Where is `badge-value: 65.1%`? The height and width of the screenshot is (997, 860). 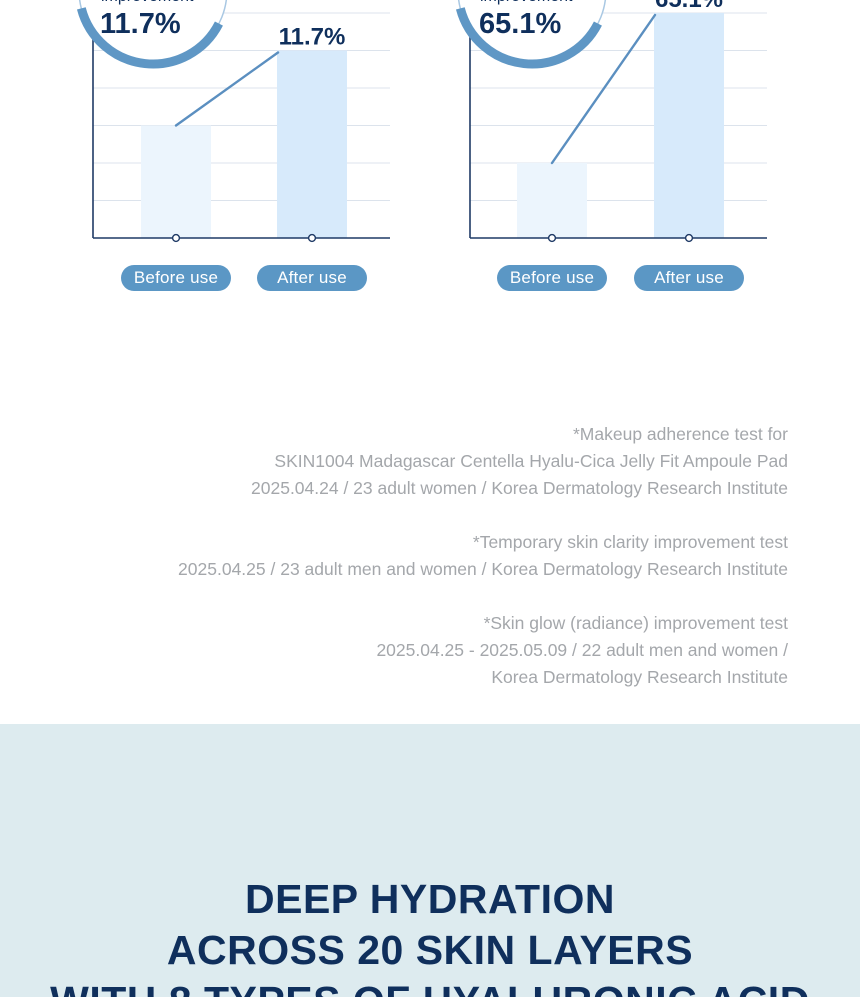
badge-value: 65.1% is located at coordinates (520, 24).